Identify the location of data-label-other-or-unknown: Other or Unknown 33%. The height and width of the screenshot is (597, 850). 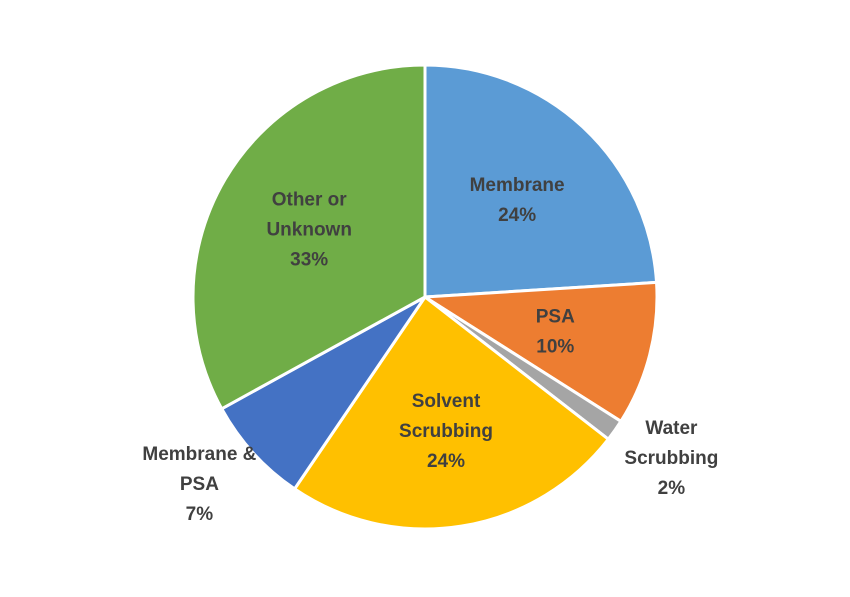
(309, 230).